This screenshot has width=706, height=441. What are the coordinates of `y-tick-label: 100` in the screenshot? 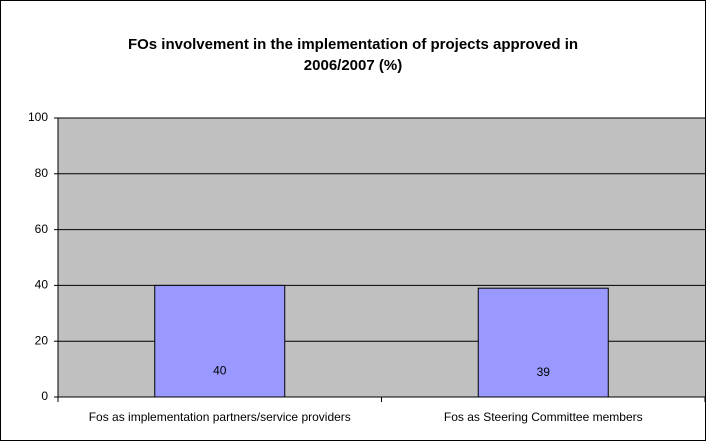 It's located at (38, 117).